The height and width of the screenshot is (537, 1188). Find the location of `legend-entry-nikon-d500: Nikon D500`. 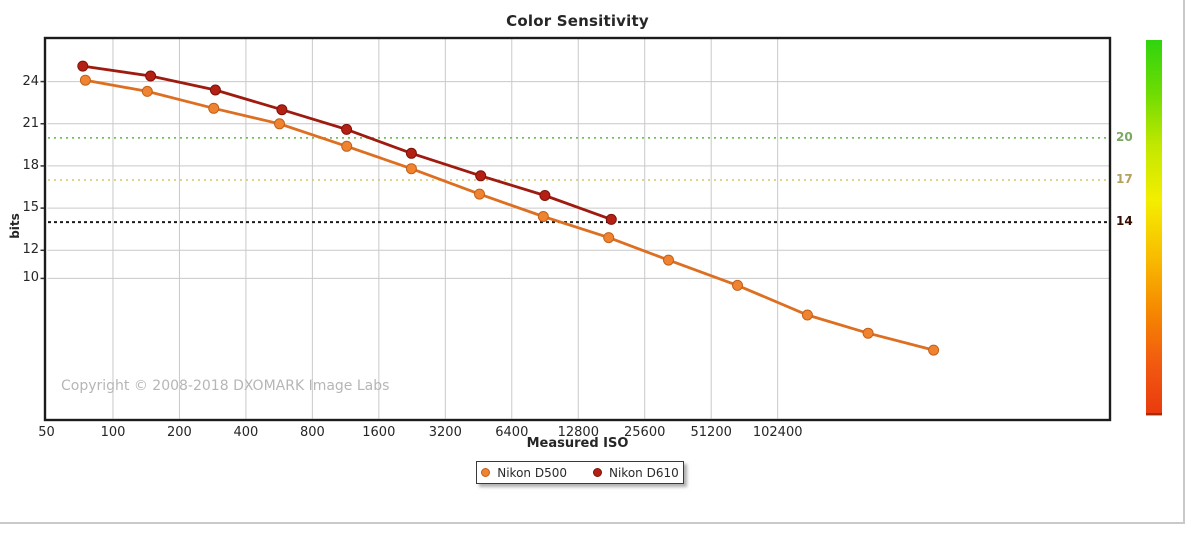

legend-entry-nikon-d500: Nikon D500 is located at coordinates (524, 473).